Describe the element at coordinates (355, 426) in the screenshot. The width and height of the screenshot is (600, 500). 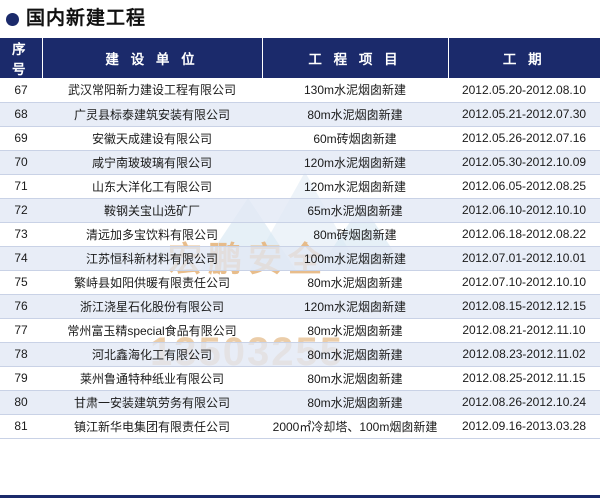
I see `cell-project: 2000㎡冷却塔、100m烟囱新建` at that location.